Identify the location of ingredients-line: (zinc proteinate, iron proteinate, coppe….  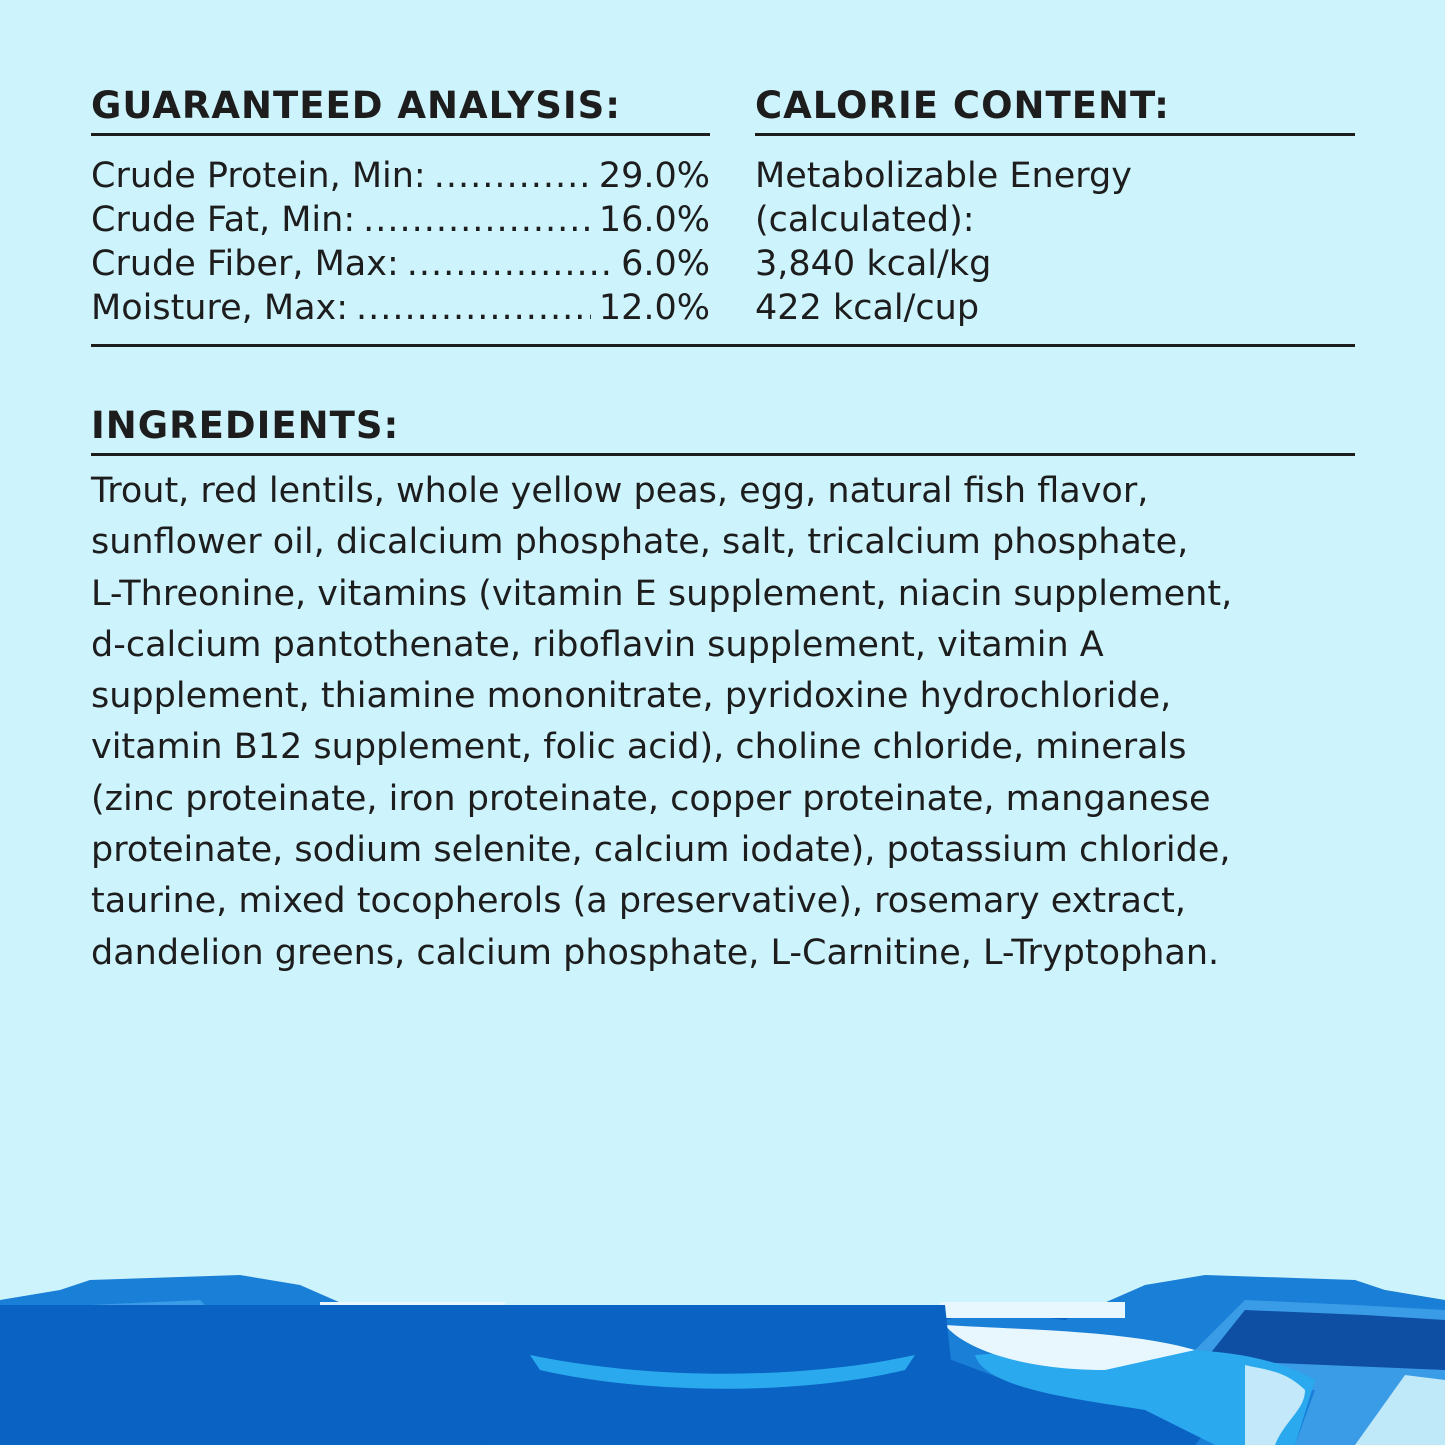
(651, 798).